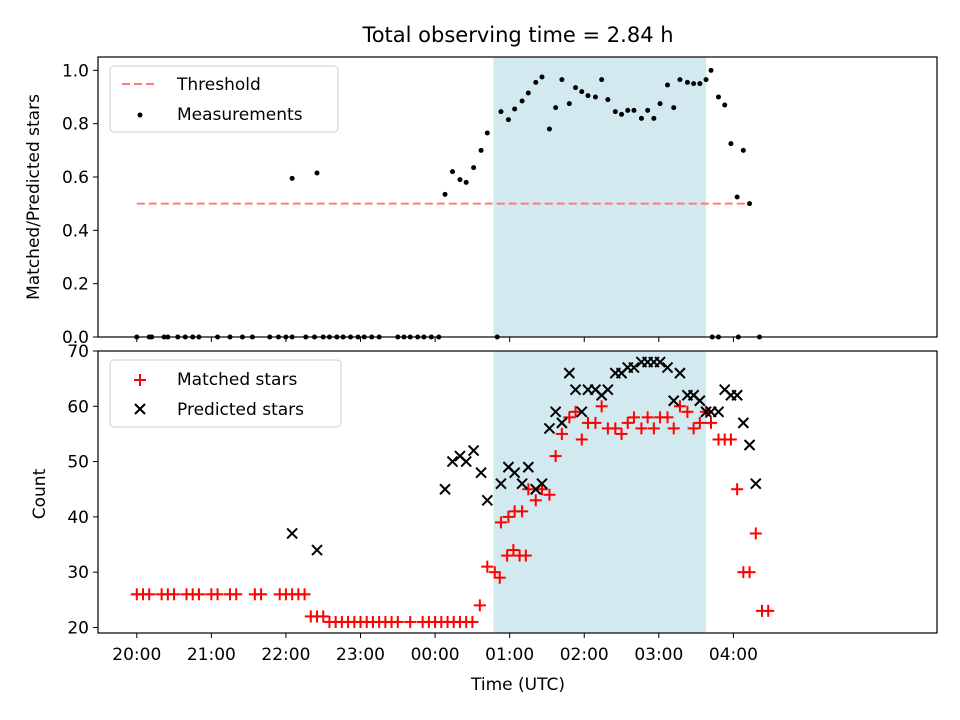  I want to click on y-tick-label: 0.2, so click(75, 285).